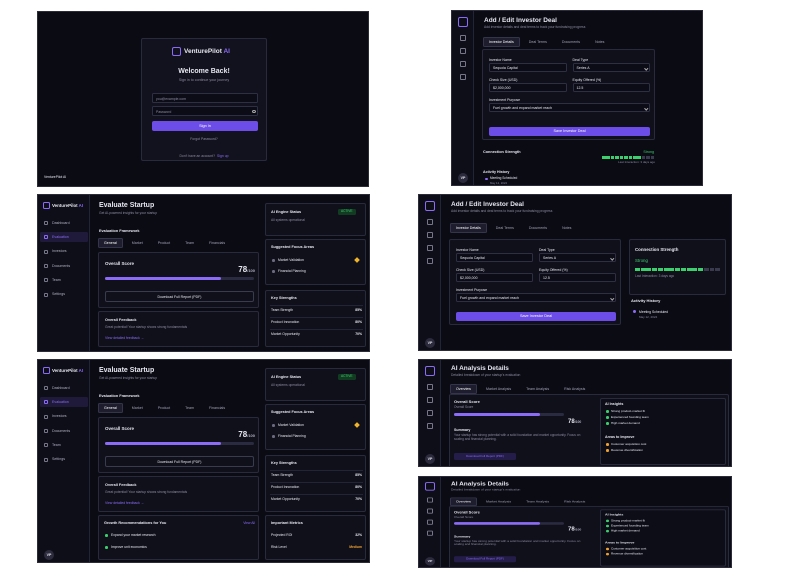 The width and height of the screenshot is (787, 573). Describe the element at coordinates (505, 100) in the screenshot. I see `field-label: Investment Purpose` at that location.